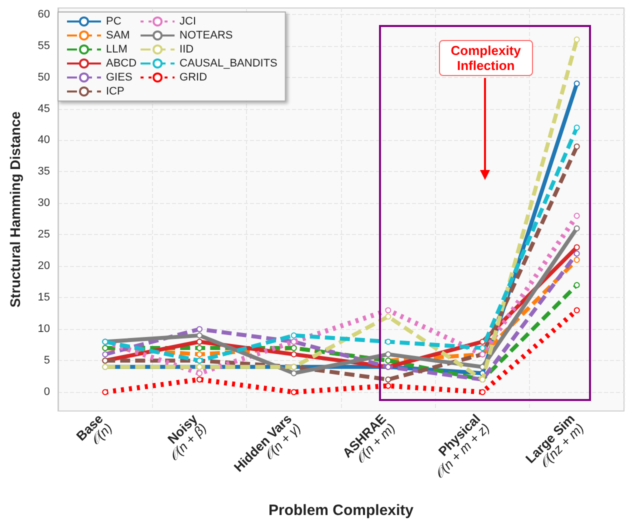  Describe the element at coordinates (485, 58) in the screenshot. I see `annotation: Complexity Inflection` at that location.